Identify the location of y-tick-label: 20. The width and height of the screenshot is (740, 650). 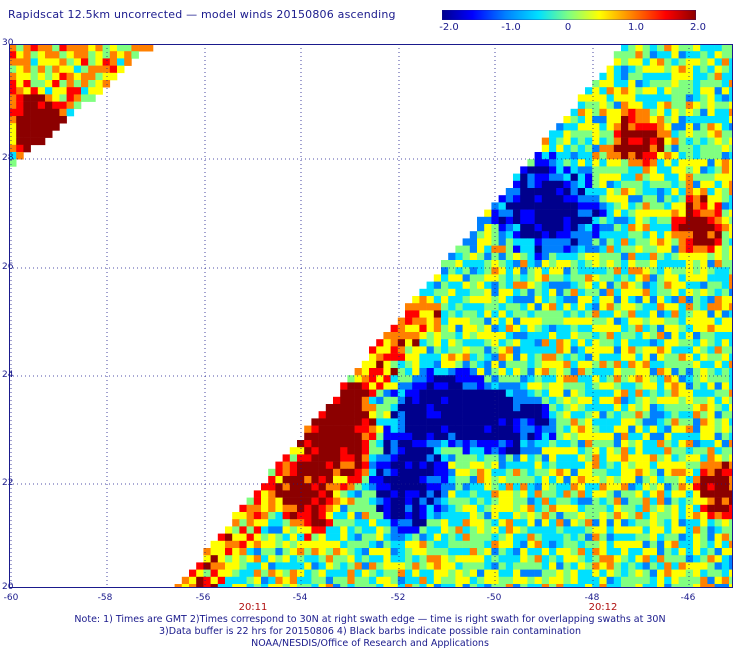
(8, 587).